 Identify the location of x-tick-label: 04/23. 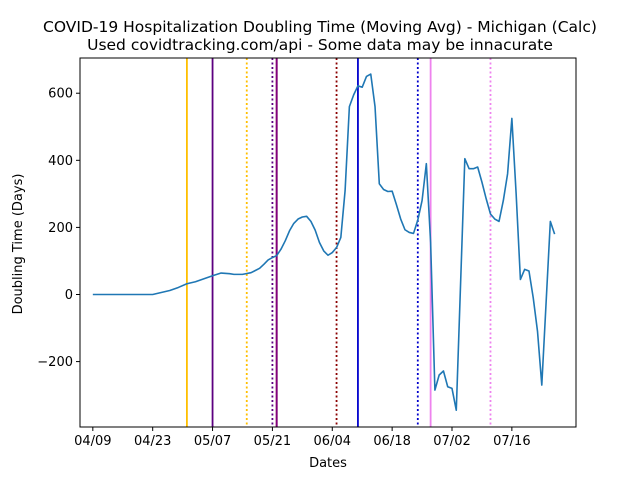
(152, 441).